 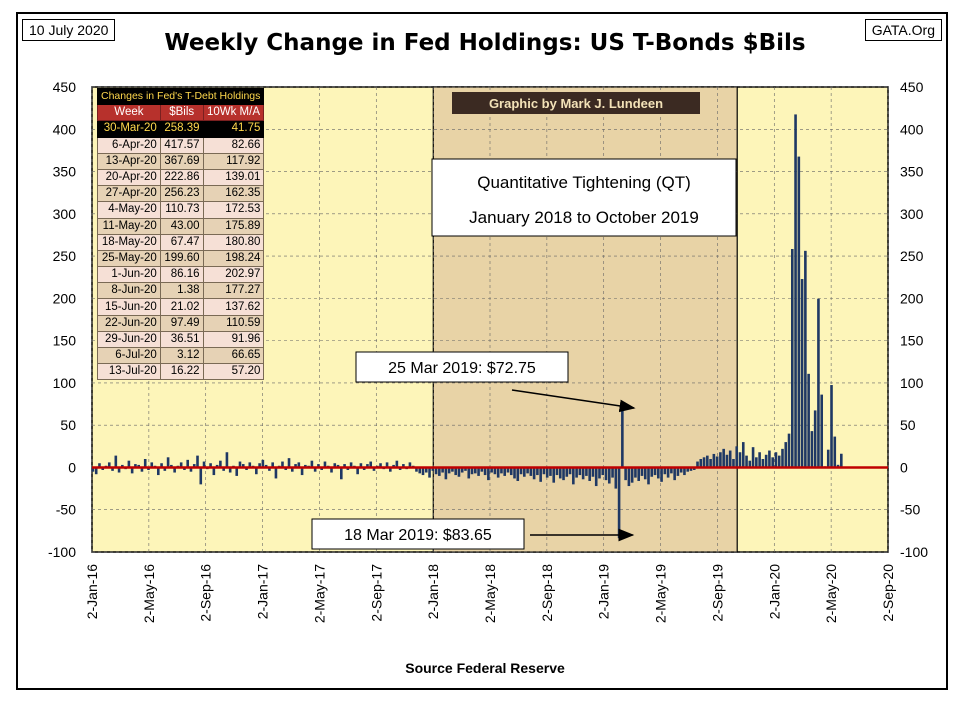 I want to click on table-cell: 175.89, so click(x=233, y=226).